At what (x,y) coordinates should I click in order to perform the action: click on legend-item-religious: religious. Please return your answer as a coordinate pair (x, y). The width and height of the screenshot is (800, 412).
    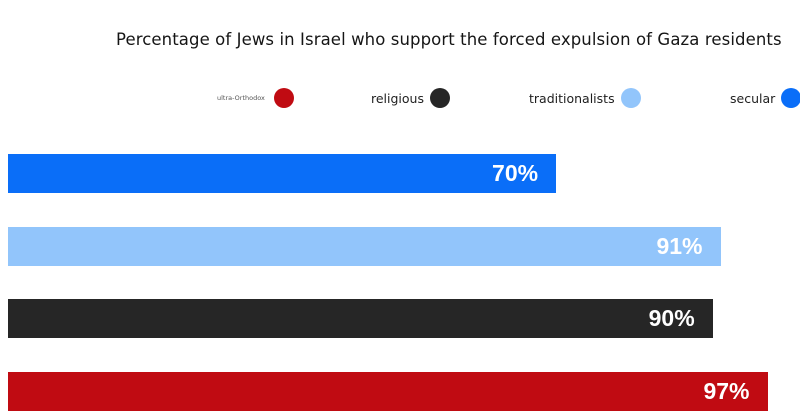
    Looking at the image, I should click on (410, 98).